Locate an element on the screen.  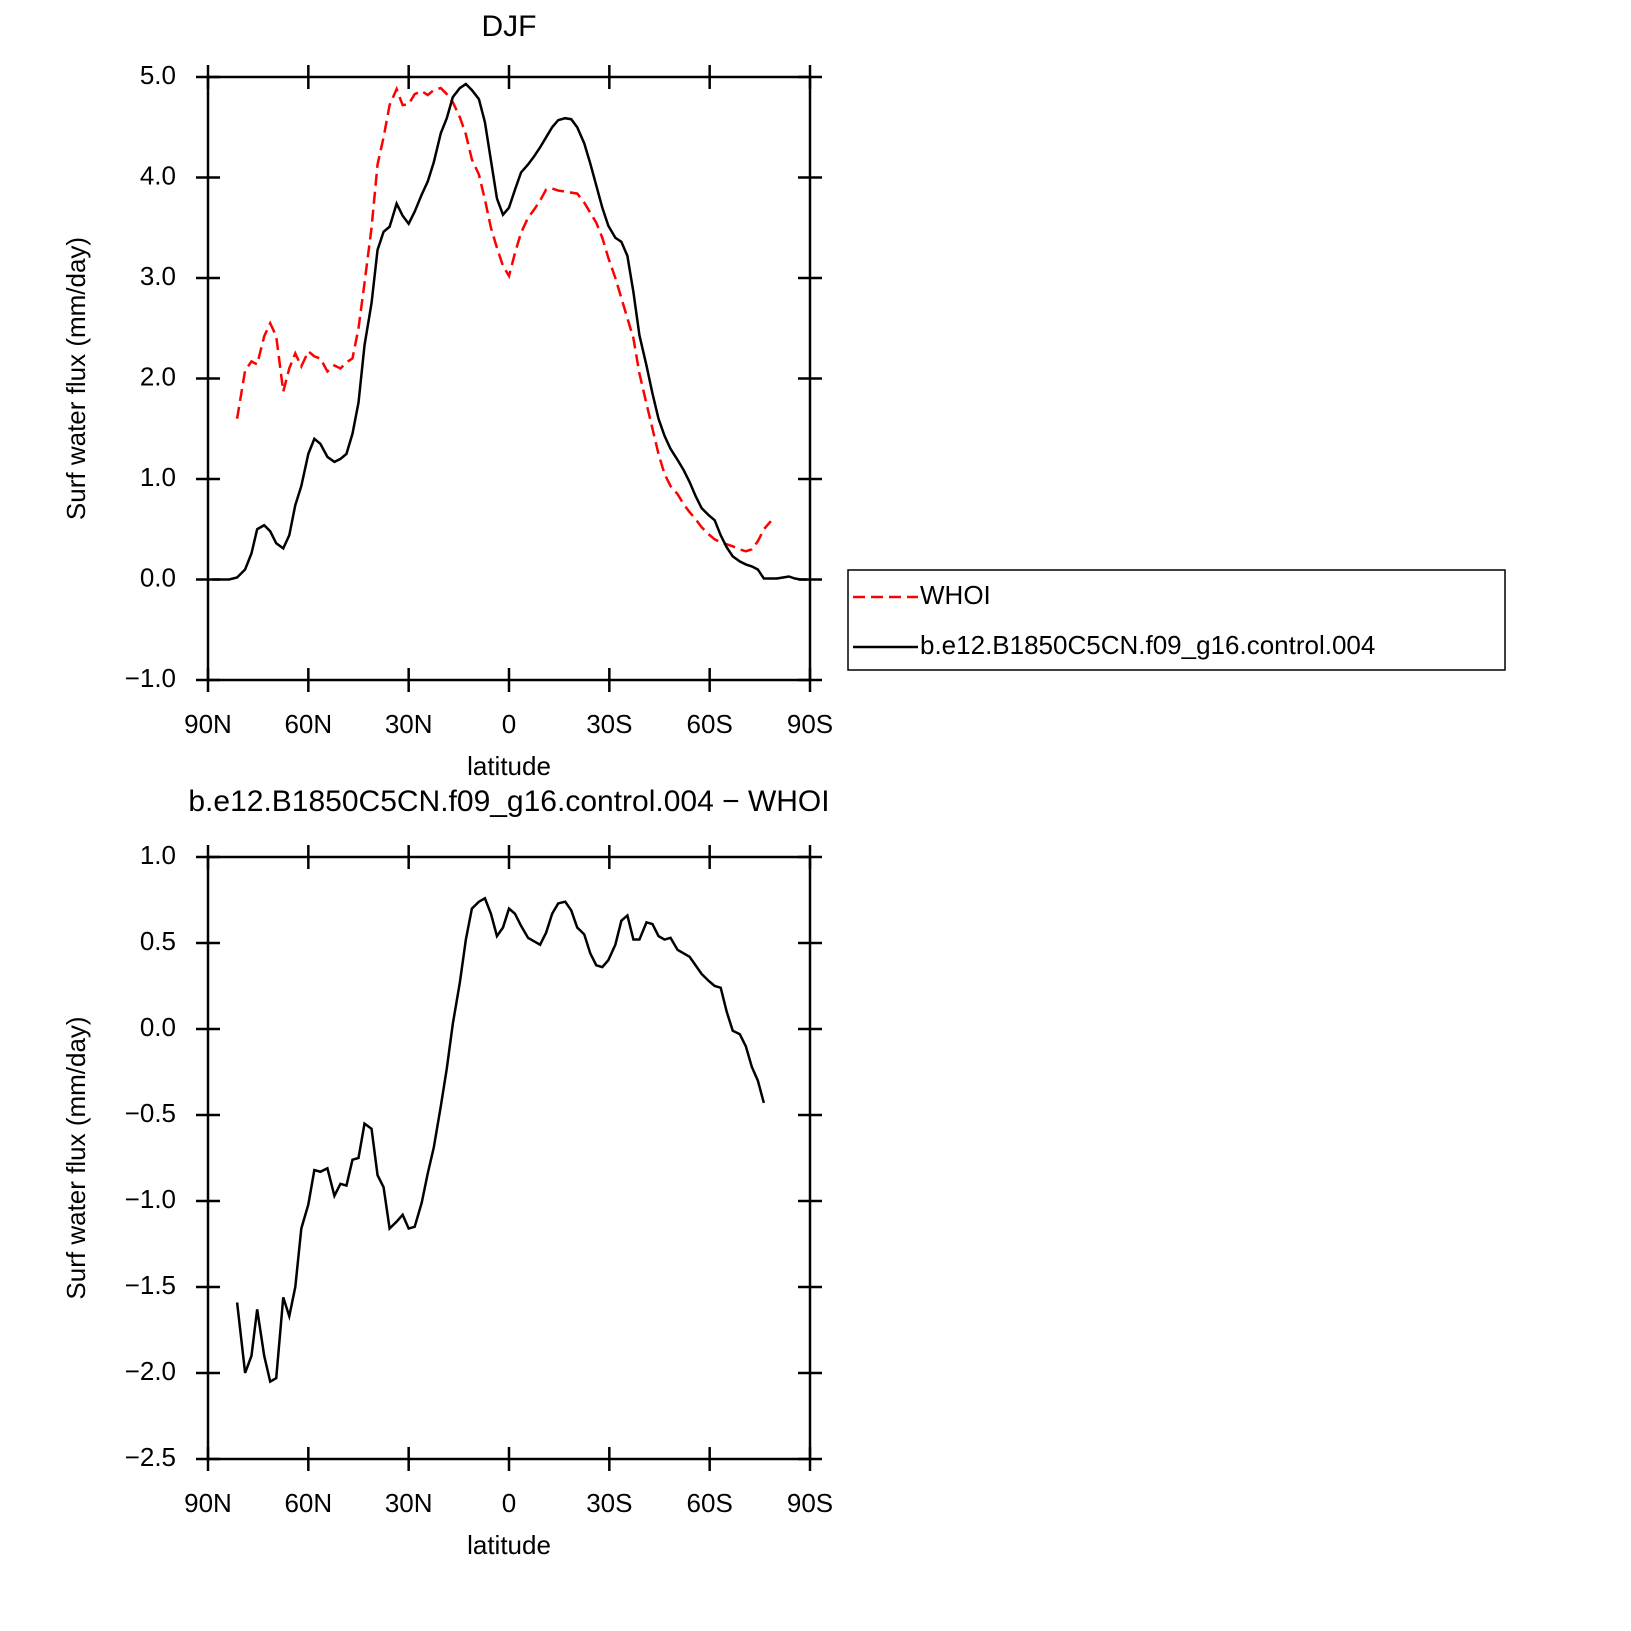
y-tick-label: −2.5 is located at coordinates (150, 1457).